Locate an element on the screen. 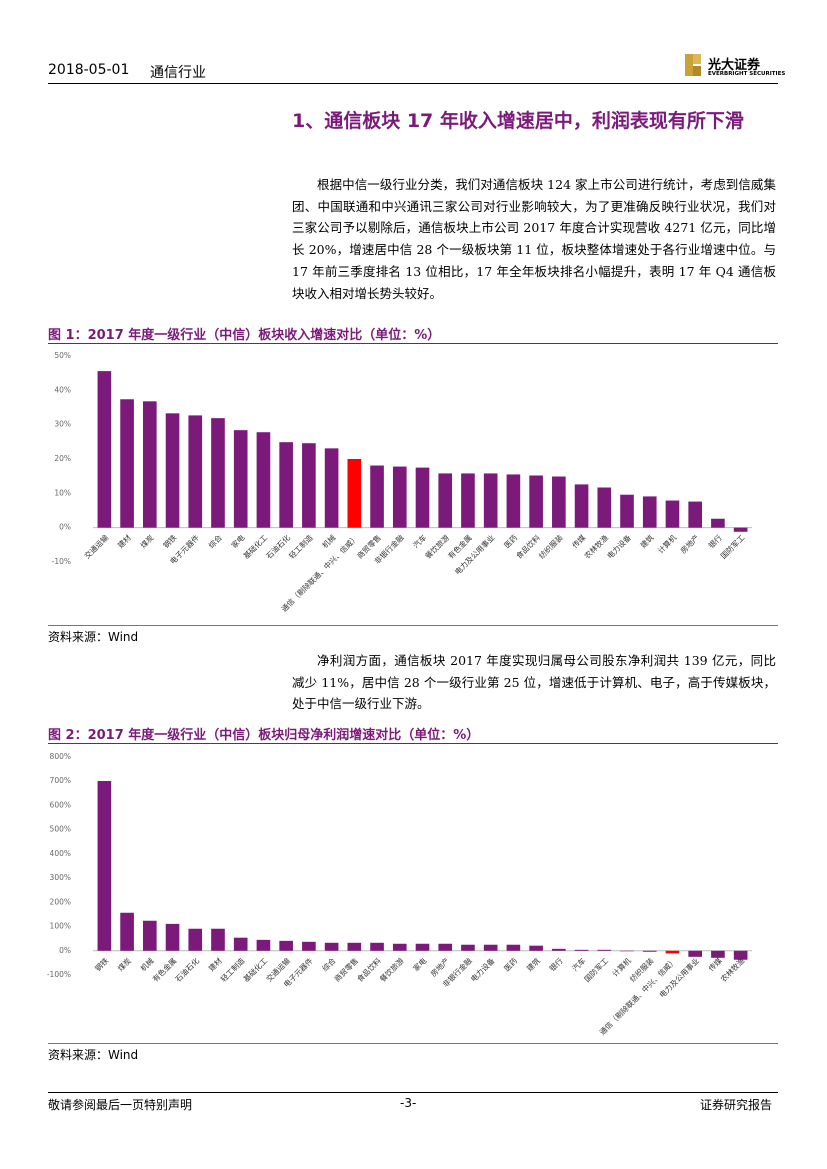 This screenshot has height=1169, width=827. figure-title: 图 1：2017 年度一级行业（中信）板块收入增速对比（单位：%） is located at coordinates (244, 335).